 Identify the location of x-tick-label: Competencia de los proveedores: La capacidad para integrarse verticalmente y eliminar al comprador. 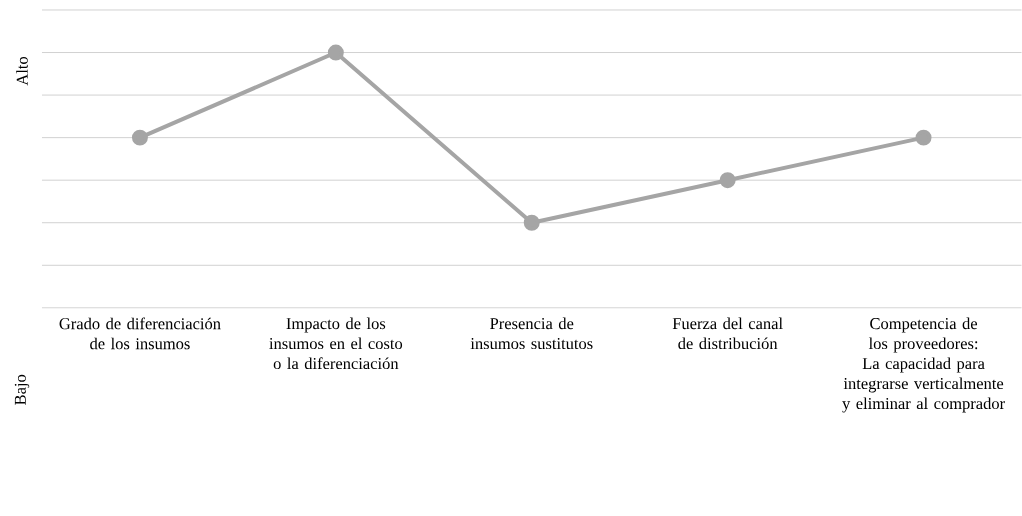
(923, 365).